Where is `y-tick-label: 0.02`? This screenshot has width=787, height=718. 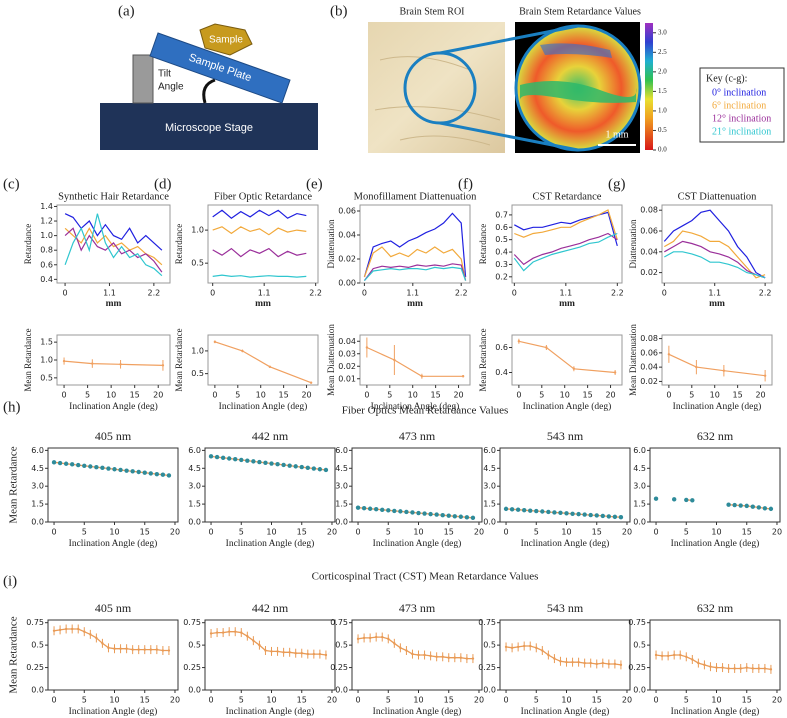
y-tick-label: 0.02 is located at coordinates (347, 259).